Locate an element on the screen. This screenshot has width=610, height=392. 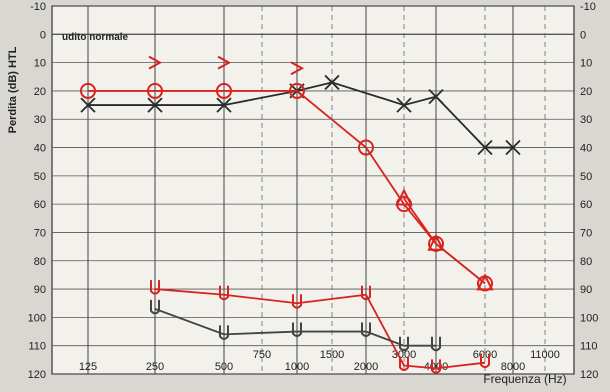
y-tick-label-right: 100 is located at coordinates (589, 318).